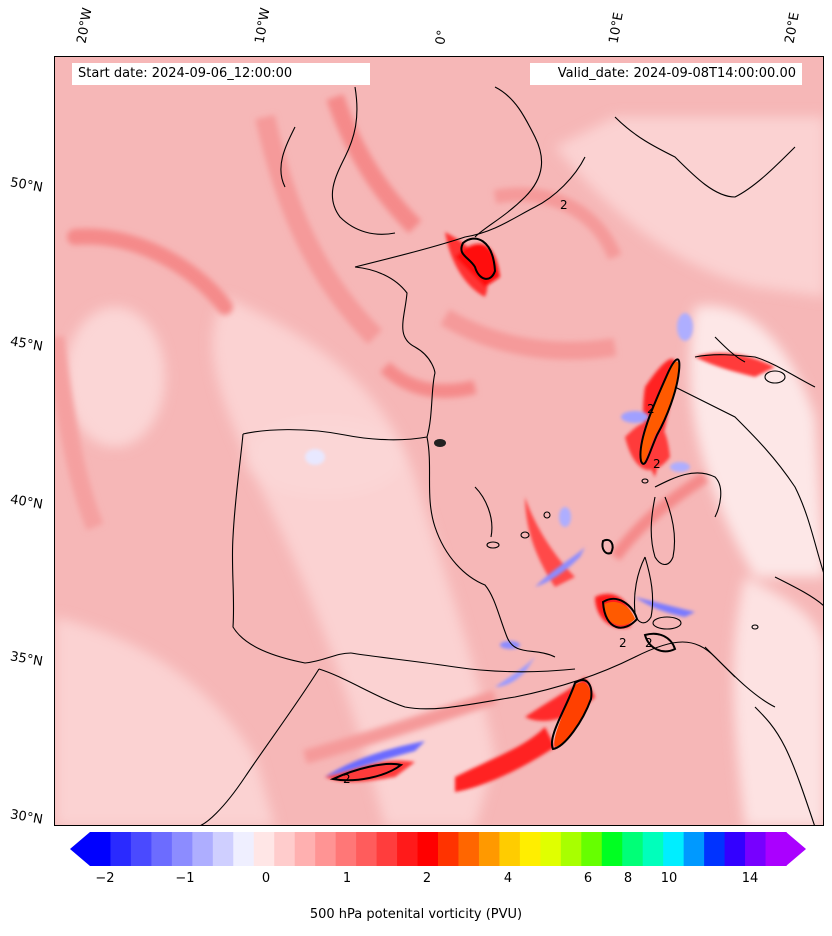 The image size is (832, 936). Describe the element at coordinates (564, 205) in the screenshot. I see `contour-label-france: 2` at that location.